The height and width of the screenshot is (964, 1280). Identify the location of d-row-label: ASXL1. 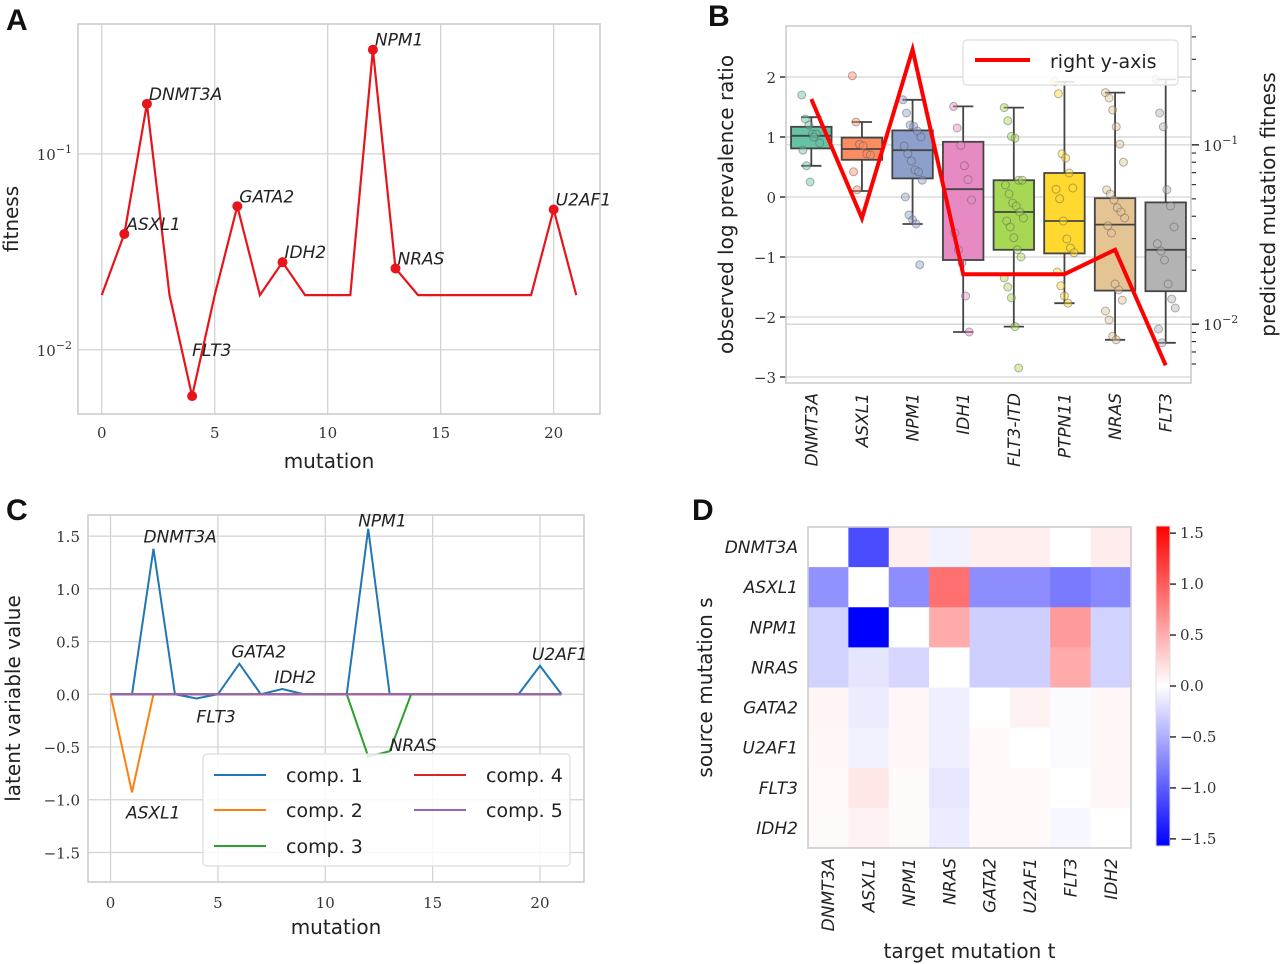
(770, 588).